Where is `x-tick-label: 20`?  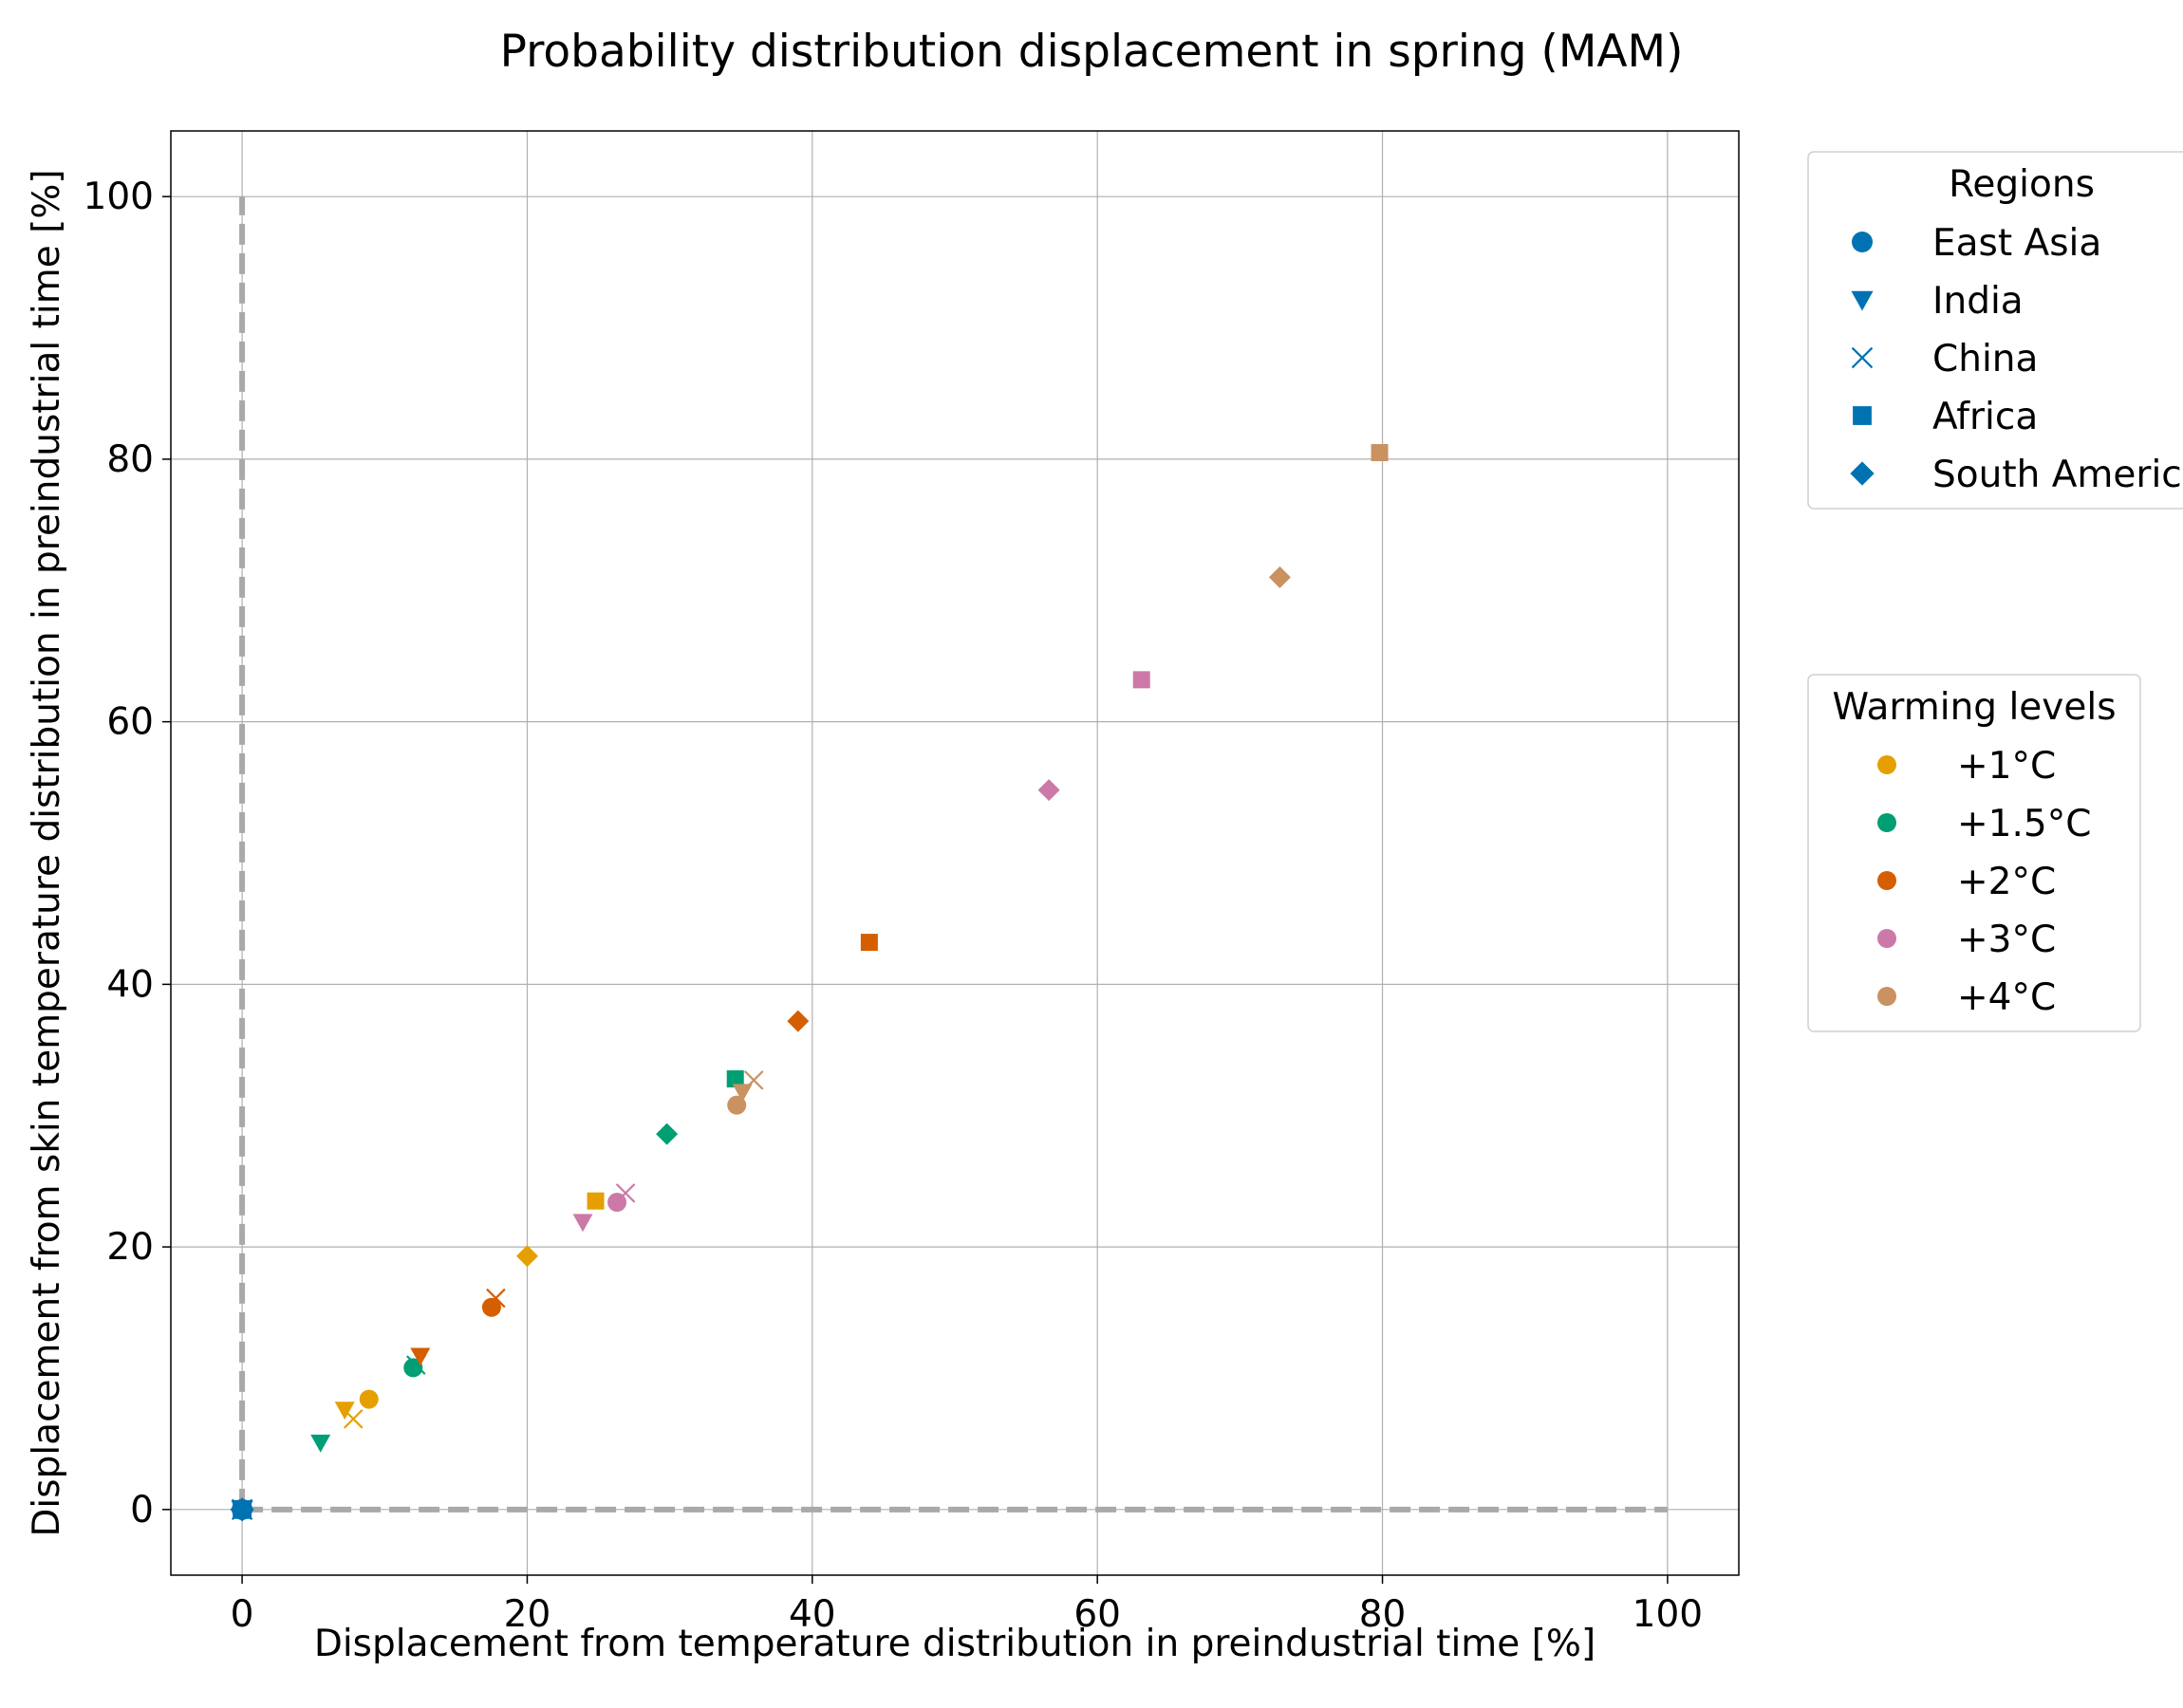 x-tick-label: 20 is located at coordinates (528, 1615).